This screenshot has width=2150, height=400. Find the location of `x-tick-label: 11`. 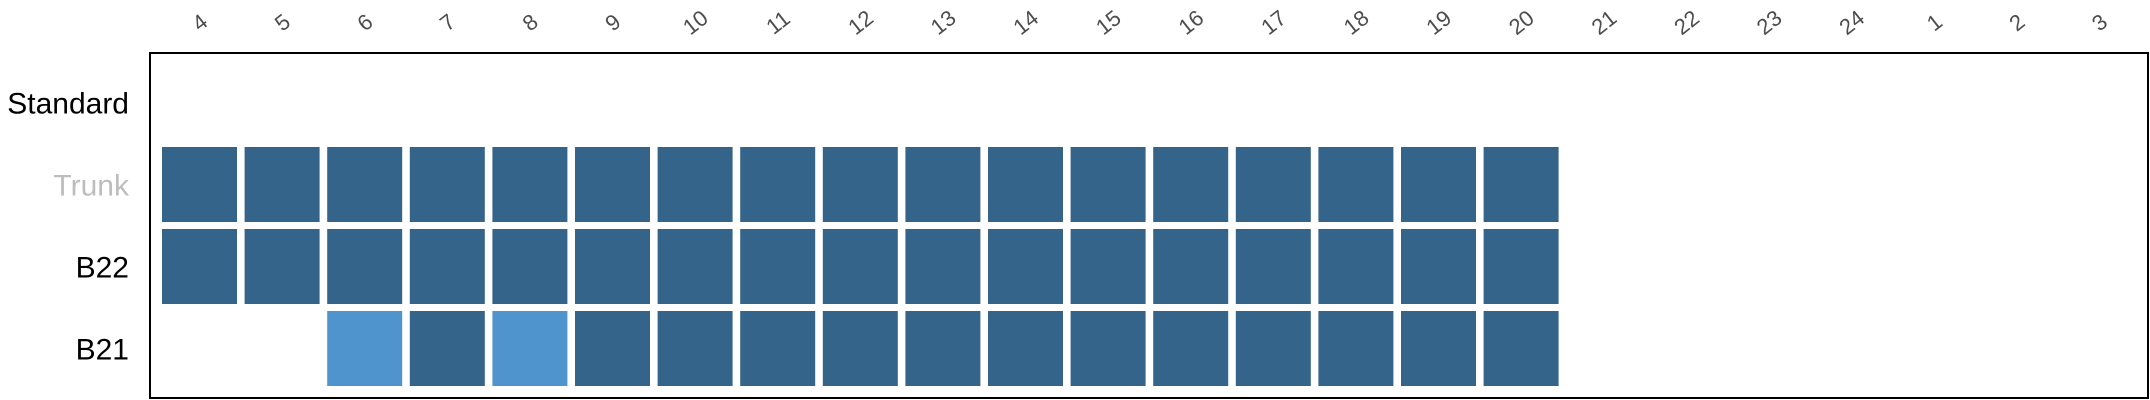

x-tick-label: 11 is located at coordinates (777, 23).